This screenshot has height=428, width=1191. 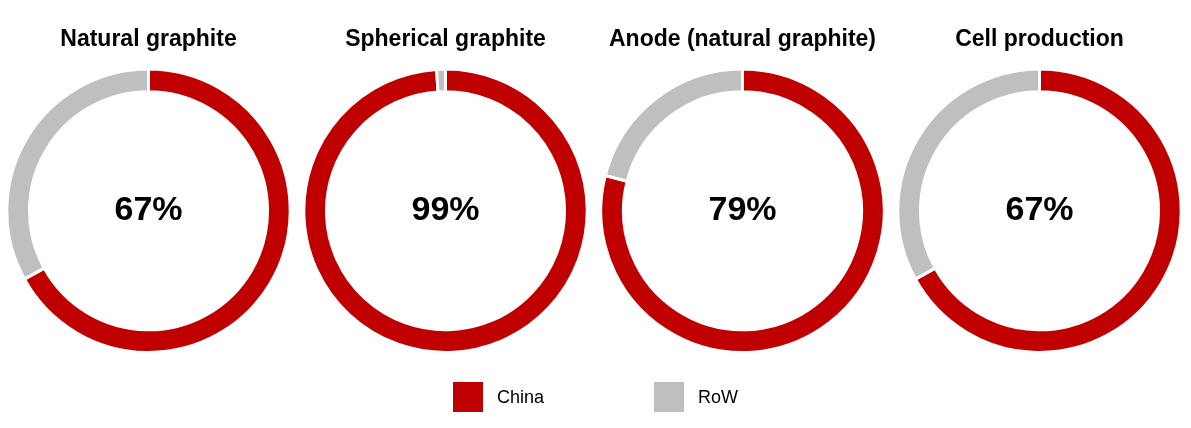 What do you see at coordinates (1039, 38) in the screenshot?
I see `chart-title: Cell production` at bounding box center [1039, 38].